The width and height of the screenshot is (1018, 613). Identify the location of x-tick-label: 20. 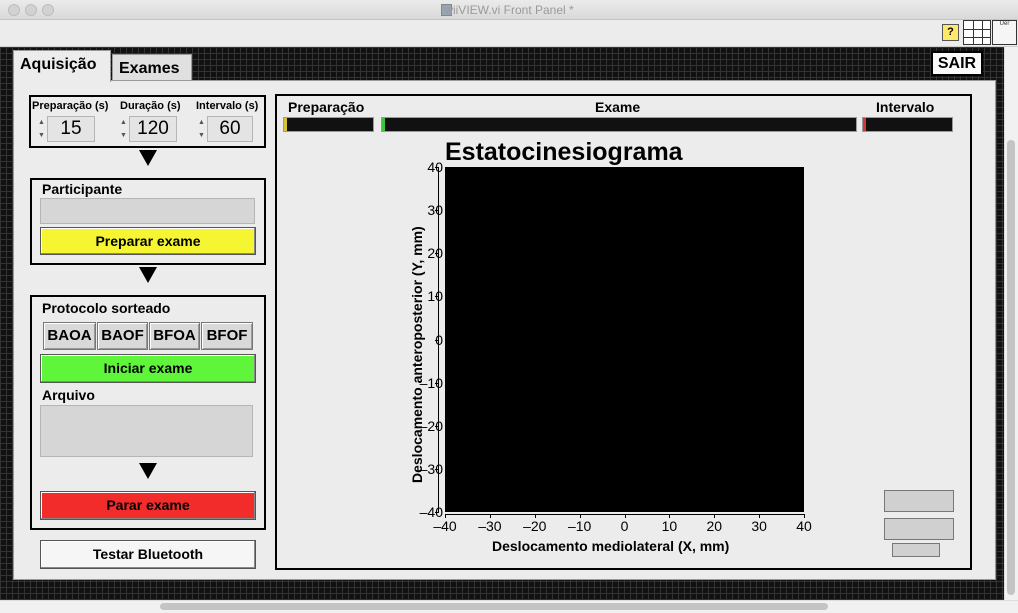
(714, 526).